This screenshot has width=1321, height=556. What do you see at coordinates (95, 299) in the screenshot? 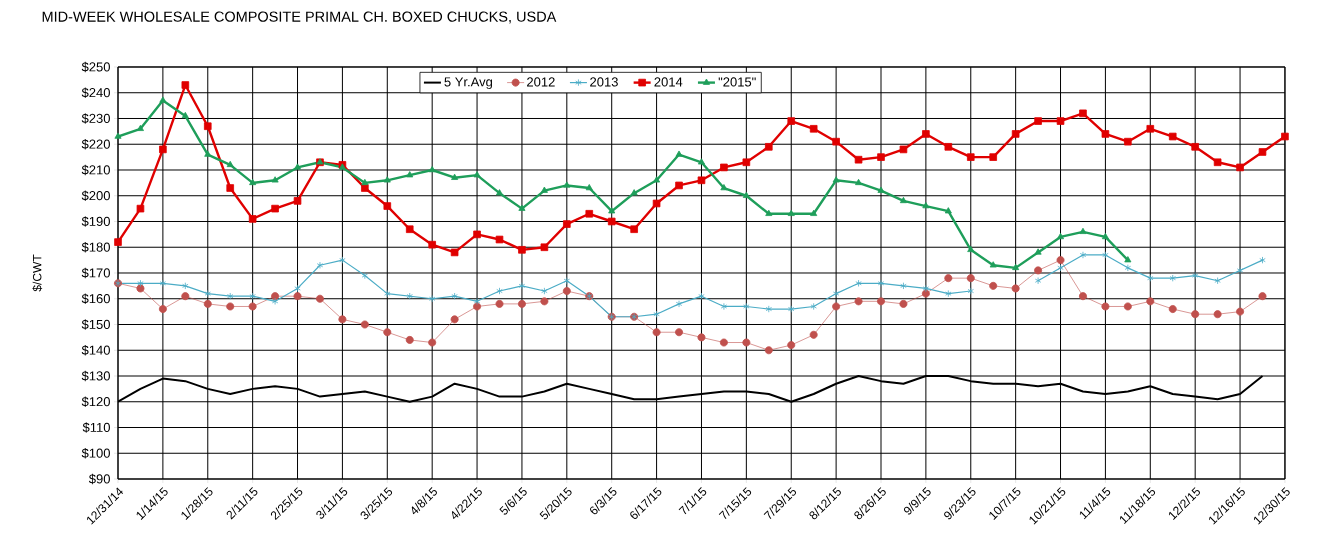
I see `y-tick-label: $160` at bounding box center [95, 299].